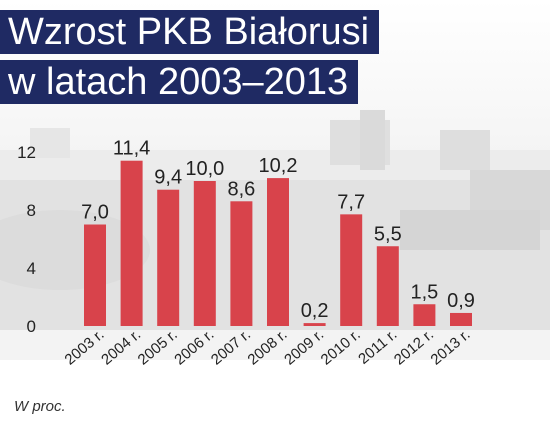 This screenshot has width=550, height=432. I want to click on chart-title-line-2: w latach 2003–2013, so click(179, 82).